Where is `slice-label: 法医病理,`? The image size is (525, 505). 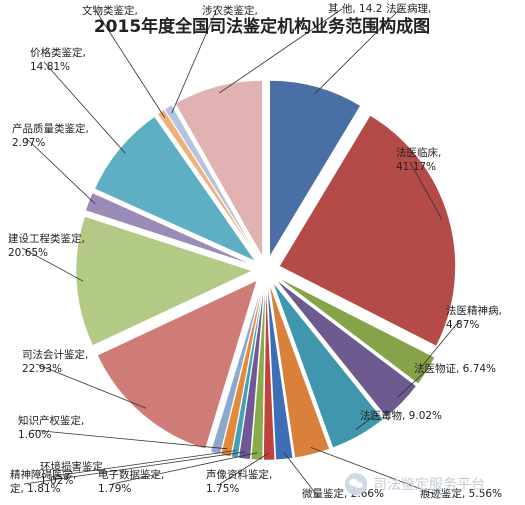 slice-label: 法医病理, is located at coordinates (408, 8).